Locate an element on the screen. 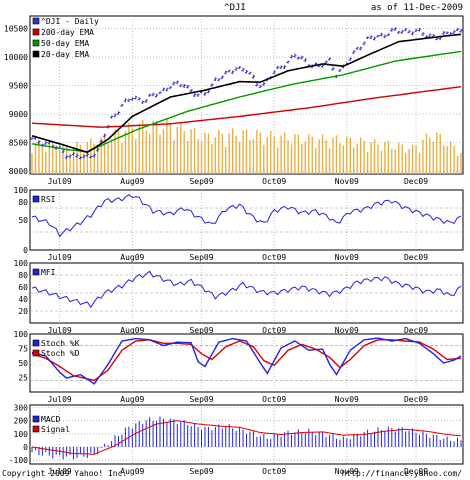  legend-label: 20-day EMA is located at coordinates (65, 54).